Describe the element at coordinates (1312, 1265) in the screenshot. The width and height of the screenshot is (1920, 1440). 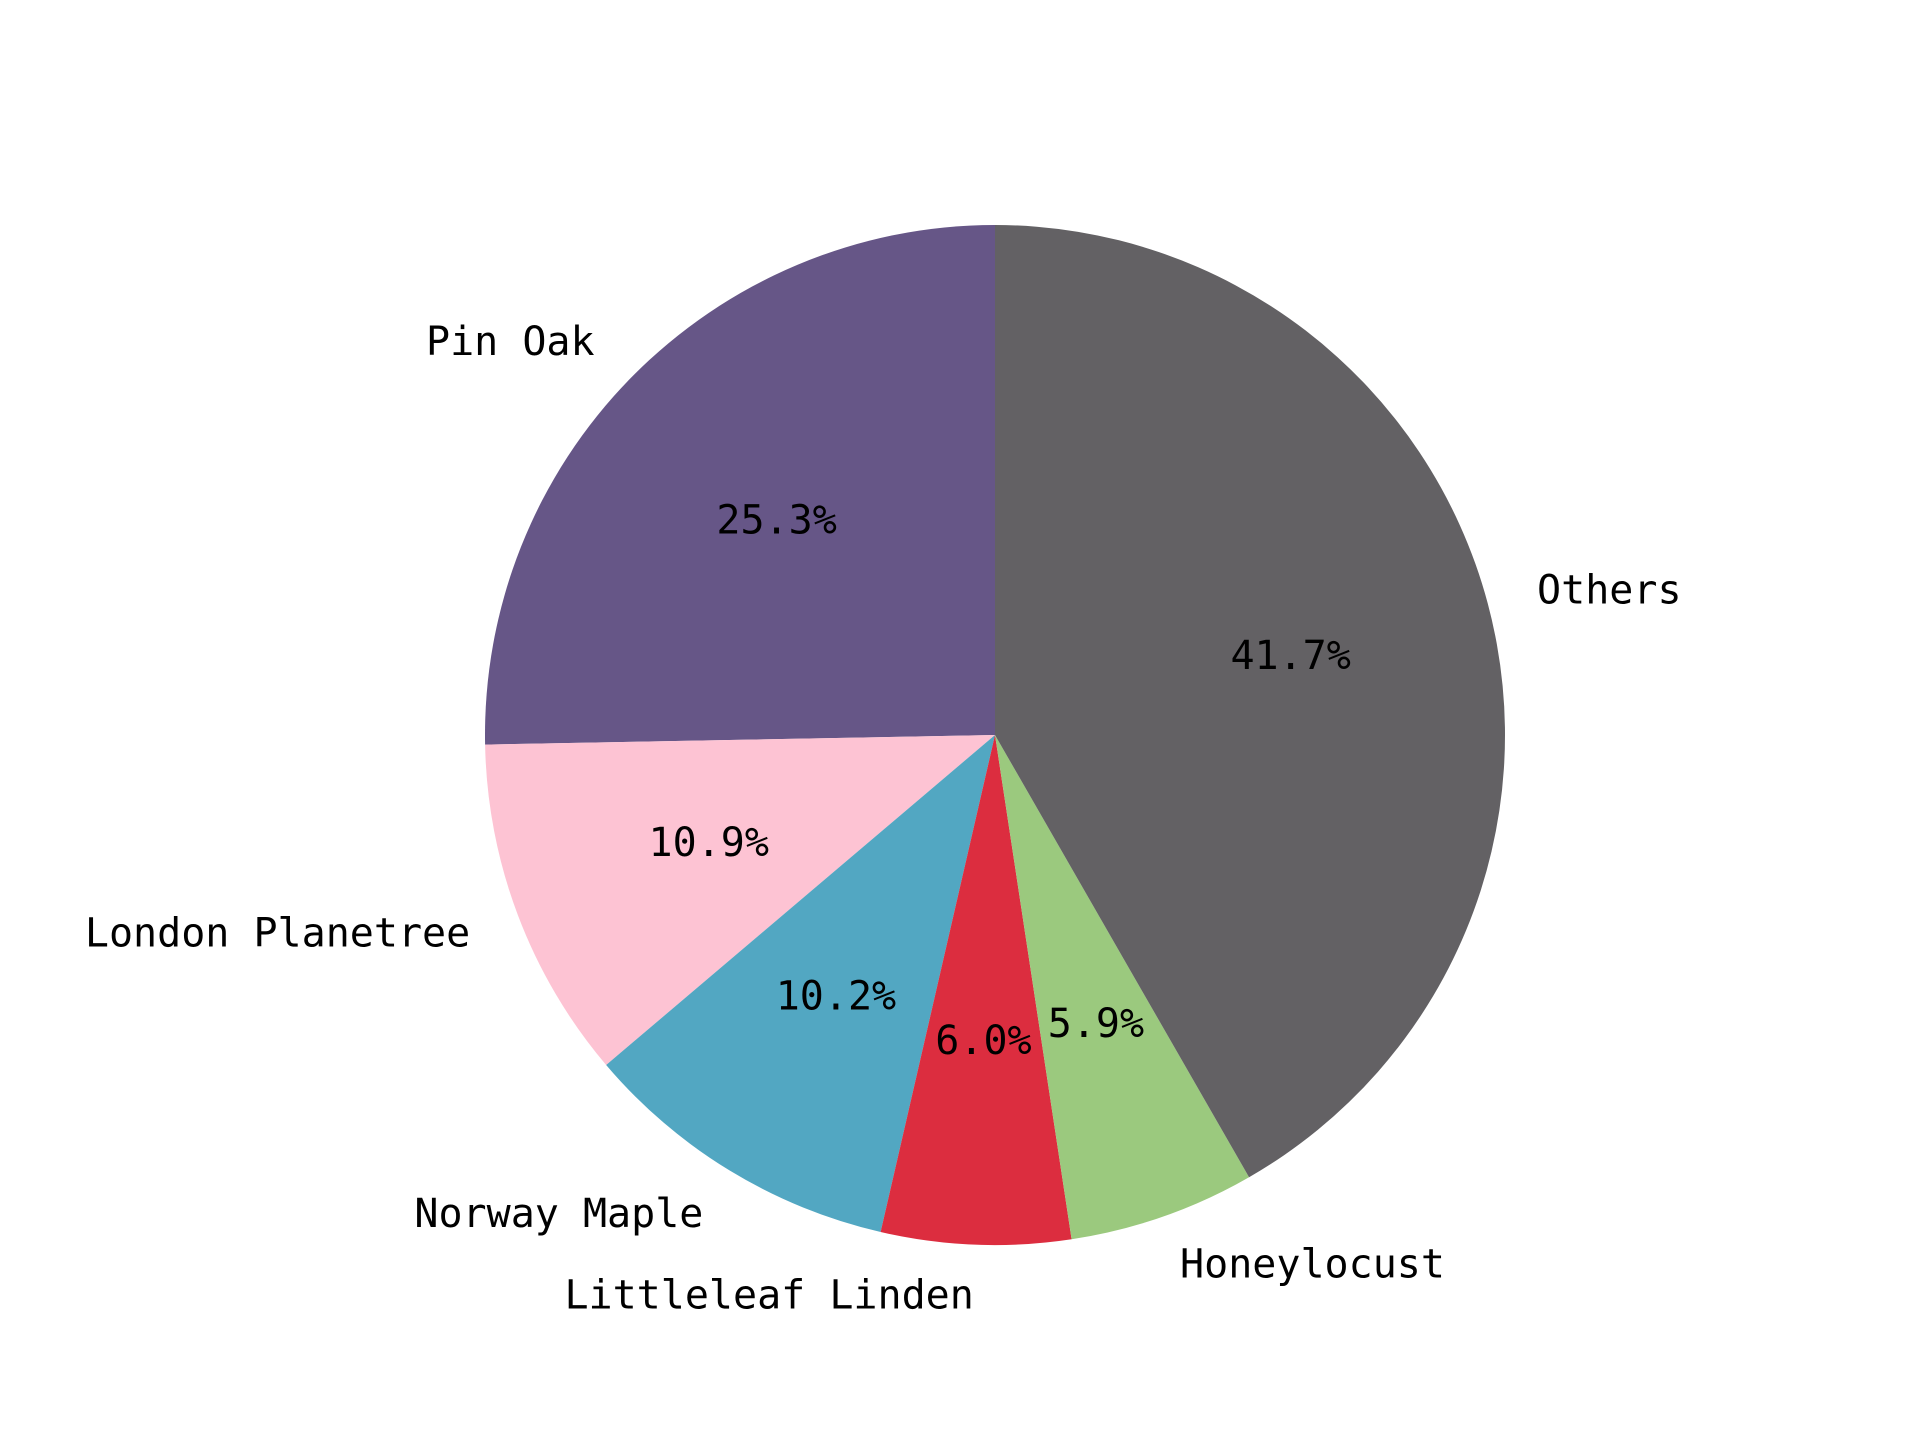
I see `slice-label-honeylocust: Honeylocust` at that location.